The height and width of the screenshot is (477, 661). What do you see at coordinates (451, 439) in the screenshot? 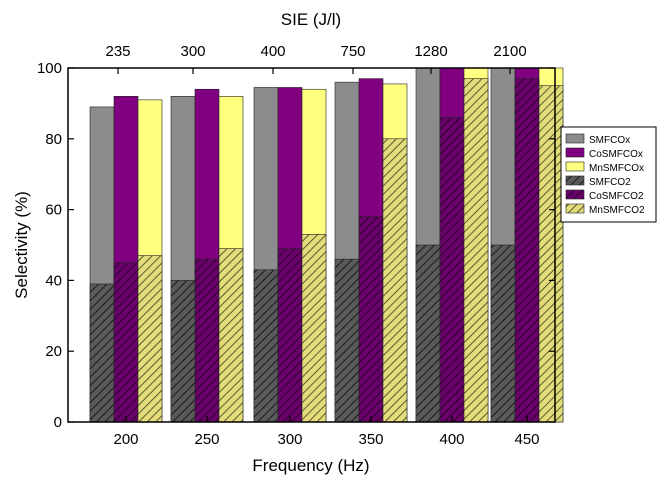
I see `x-tick-label: 400` at bounding box center [451, 439].